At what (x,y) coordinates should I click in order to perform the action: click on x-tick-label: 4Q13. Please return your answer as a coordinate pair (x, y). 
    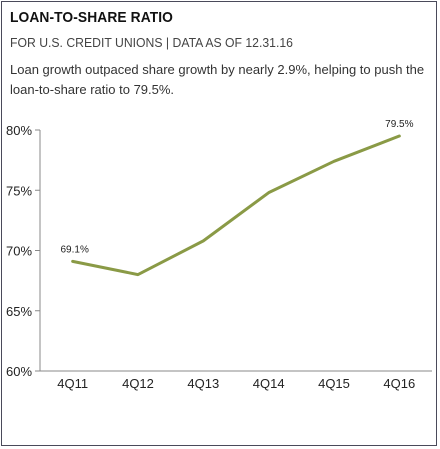
    Looking at the image, I should click on (203, 383).